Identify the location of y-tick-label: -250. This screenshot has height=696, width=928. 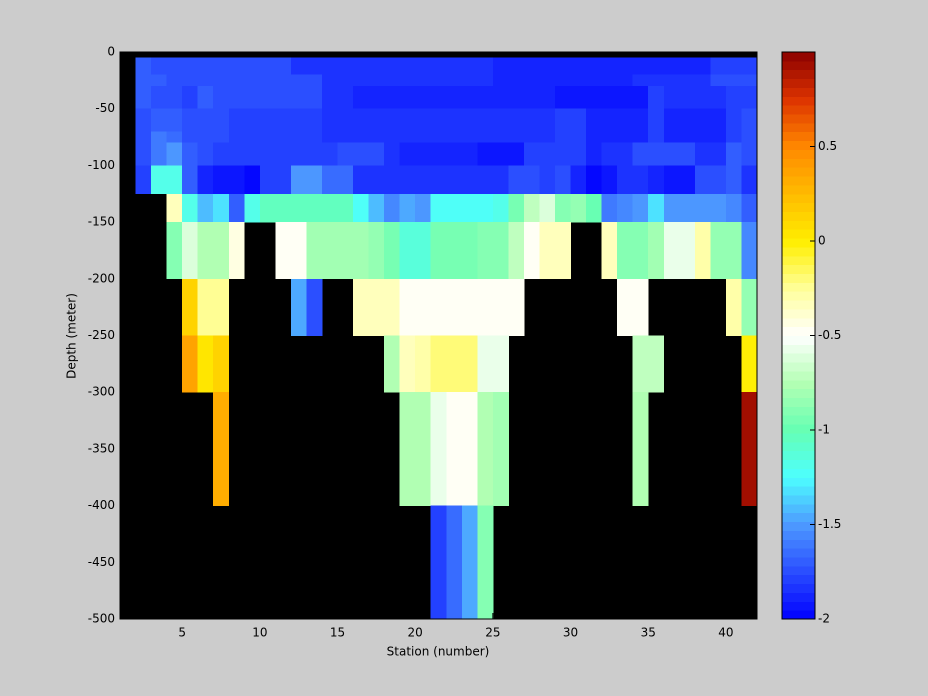
(101, 335).